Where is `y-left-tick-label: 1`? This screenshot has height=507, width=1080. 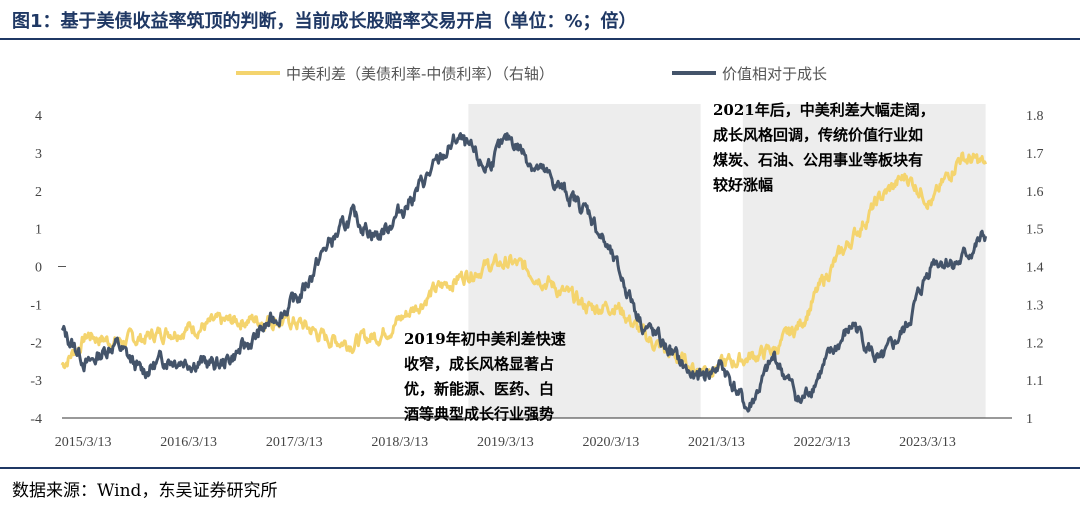 y-left-tick-label: 1 is located at coordinates (38, 230).